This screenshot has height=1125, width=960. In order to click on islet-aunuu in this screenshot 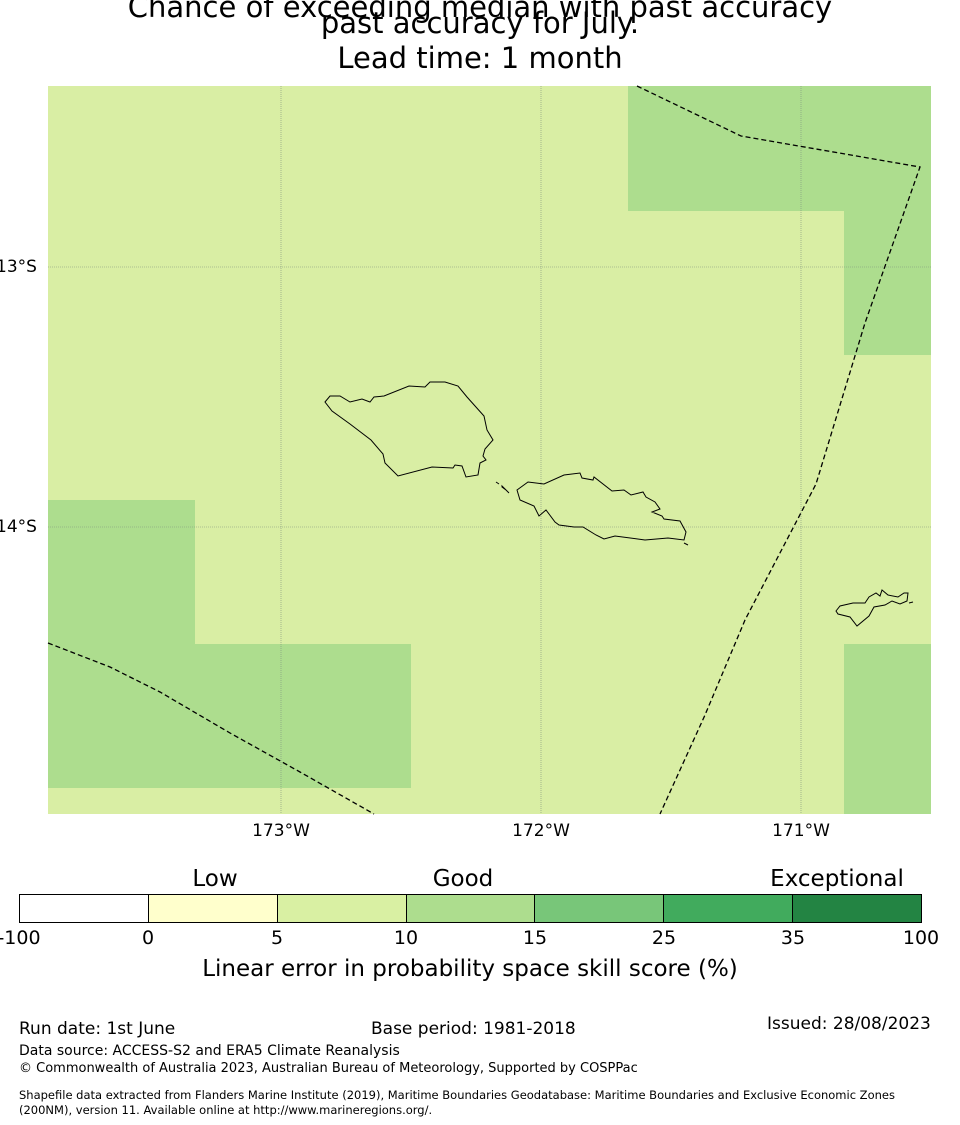, I will do `click(911, 602)`.